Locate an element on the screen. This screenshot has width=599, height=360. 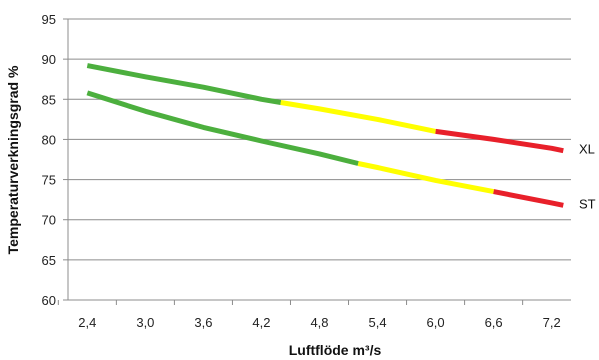
x-tick-label: 4,2 is located at coordinates (261, 322).